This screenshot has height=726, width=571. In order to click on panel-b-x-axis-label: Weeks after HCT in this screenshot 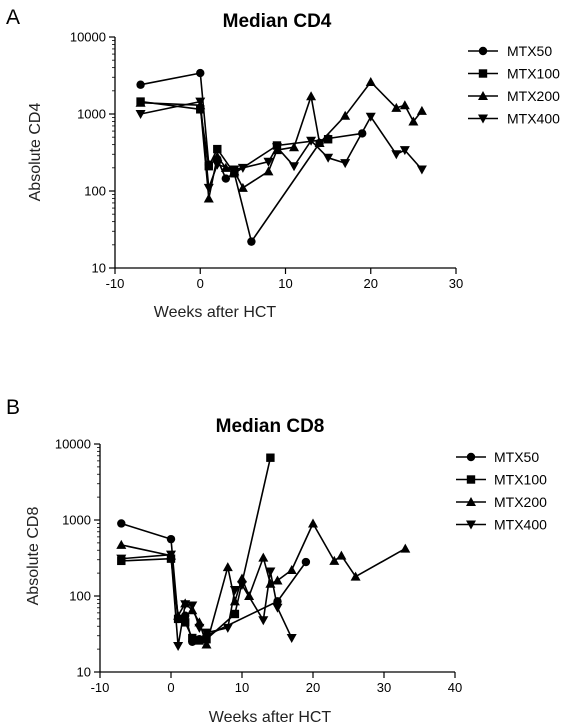, I will do `click(270, 717)`.